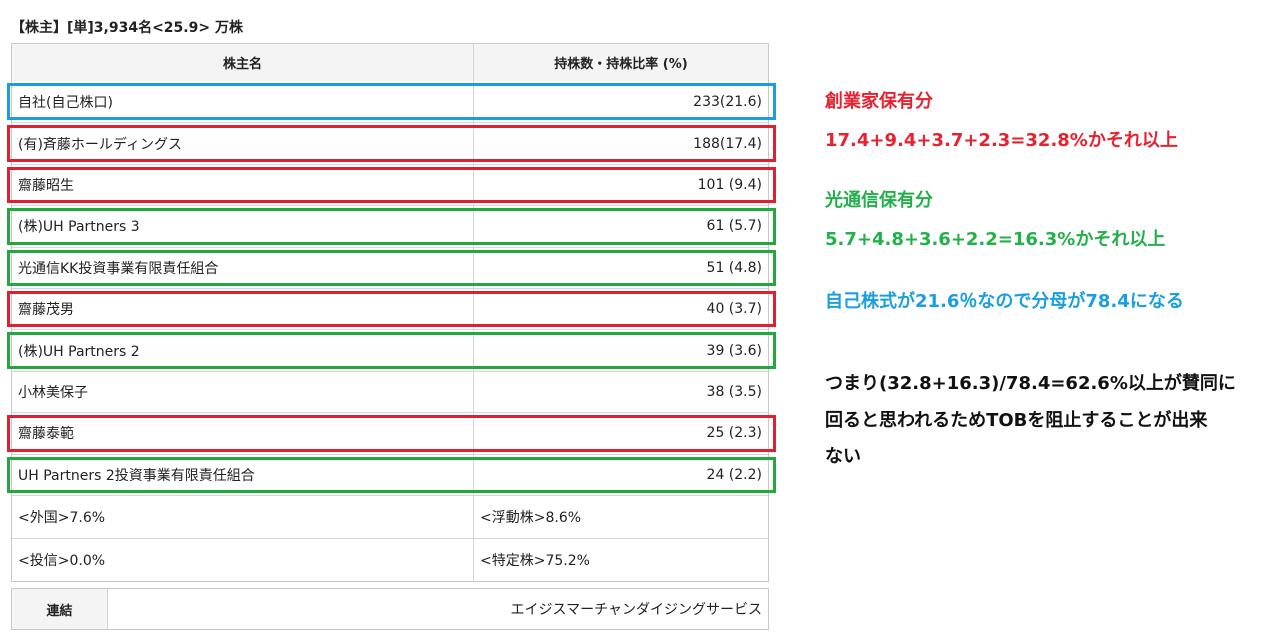 Image resolution: width=1280 pixels, height=644 pixels. What do you see at coordinates (727, 143) in the screenshot?
I see `shareholding: 188(17.4)` at bounding box center [727, 143].